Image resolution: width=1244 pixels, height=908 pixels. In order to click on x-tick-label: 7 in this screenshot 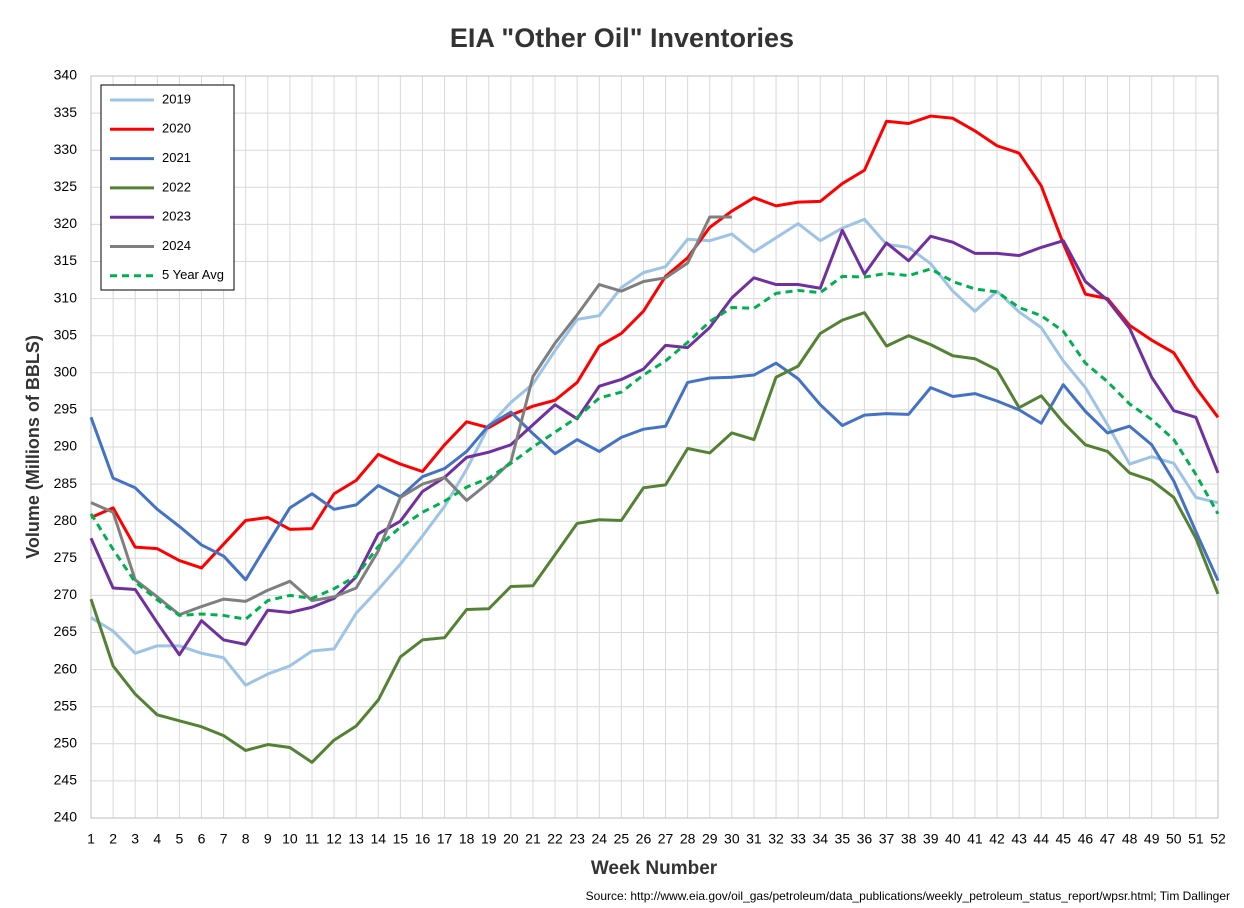, I will do `click(224, 839)`.